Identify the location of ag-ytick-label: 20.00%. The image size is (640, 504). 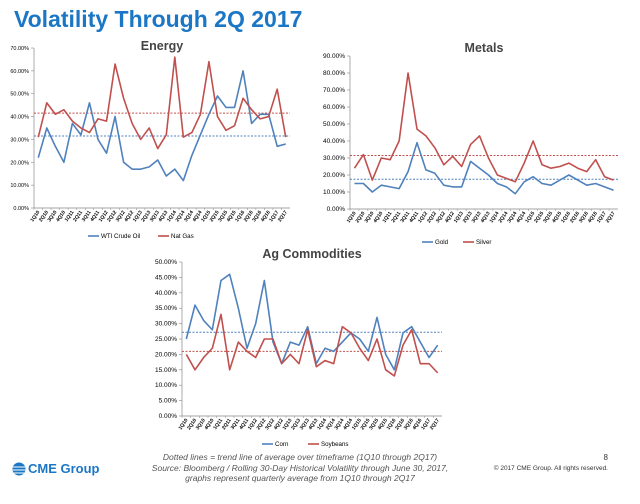
(166, 354).